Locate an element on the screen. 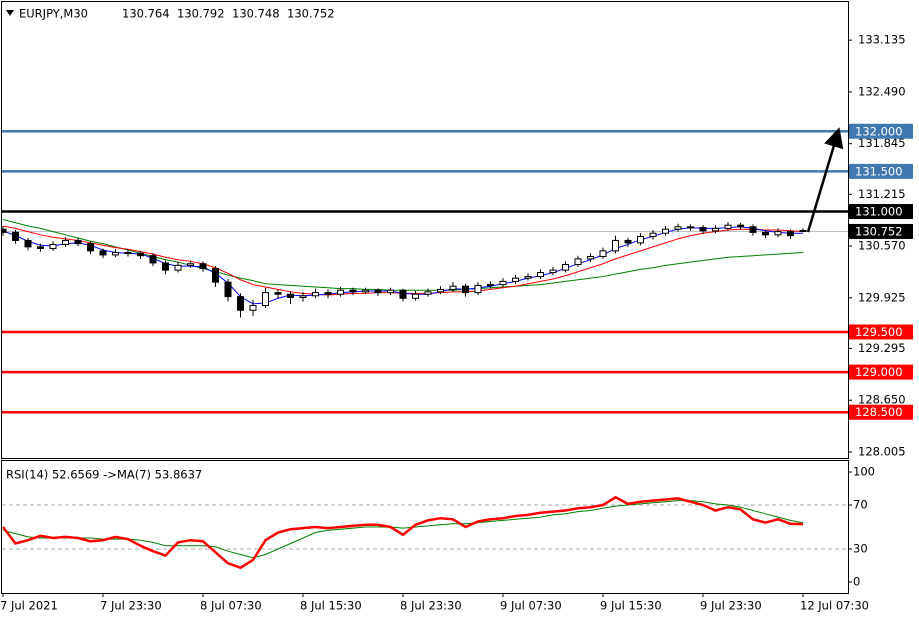 The height and width of the screenshot is (622, 919). x-tick-label: 9 Jul 15:30 is located at coordinates (631, 606).